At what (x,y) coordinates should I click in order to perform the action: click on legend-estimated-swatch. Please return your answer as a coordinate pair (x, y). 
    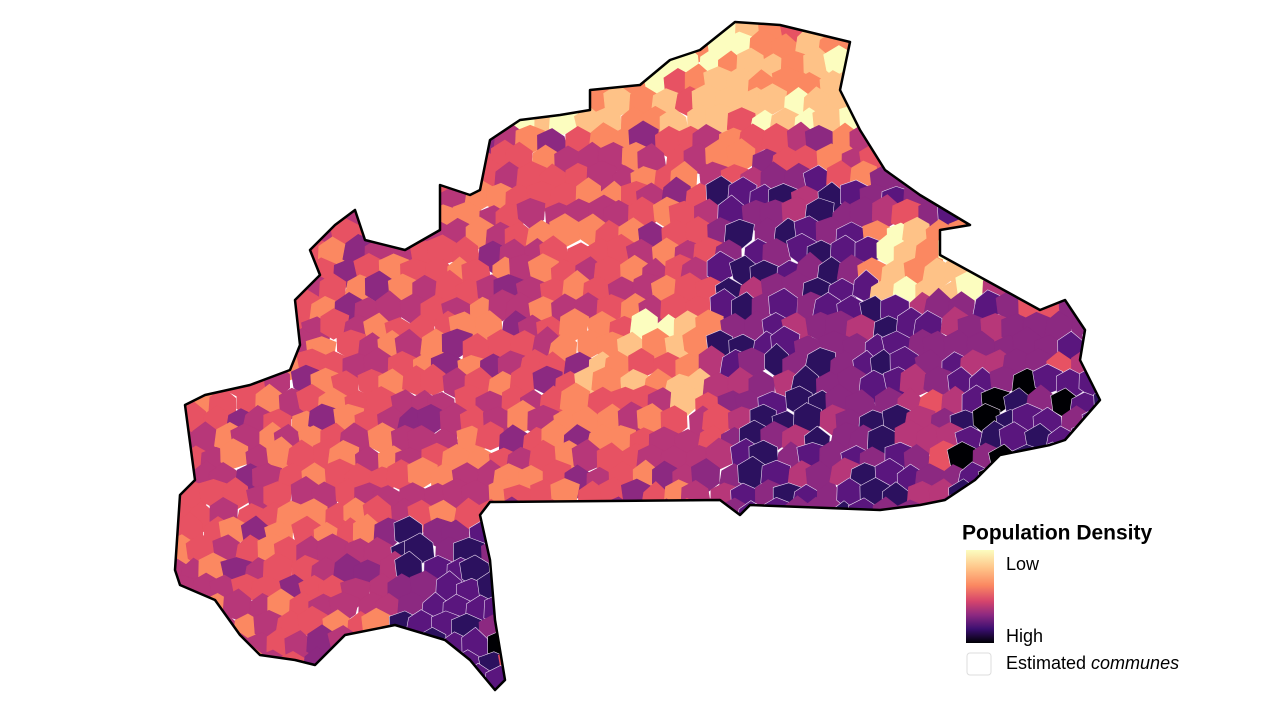
    Looking at the image, I should click on (979, 664).